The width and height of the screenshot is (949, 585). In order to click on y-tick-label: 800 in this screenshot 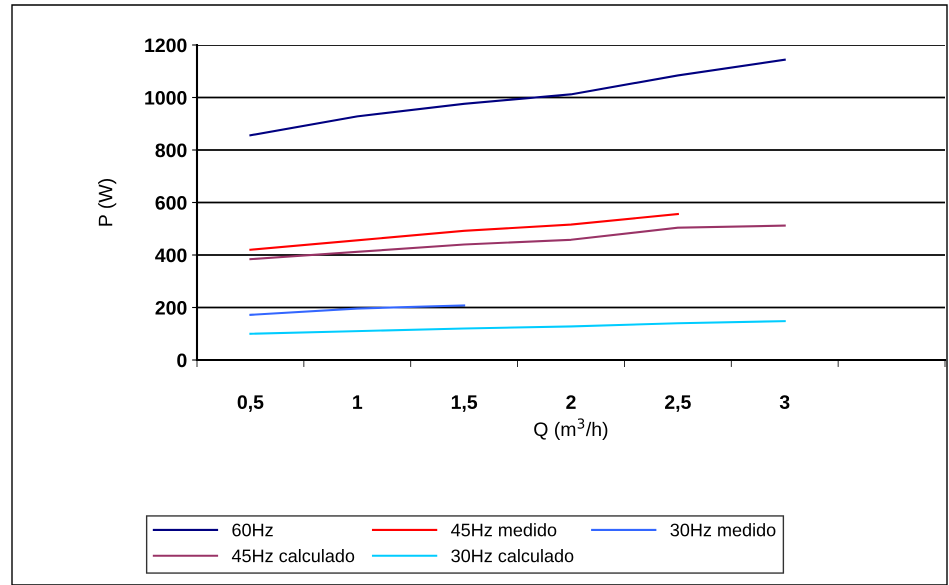, I will do `click(170, 150)`.